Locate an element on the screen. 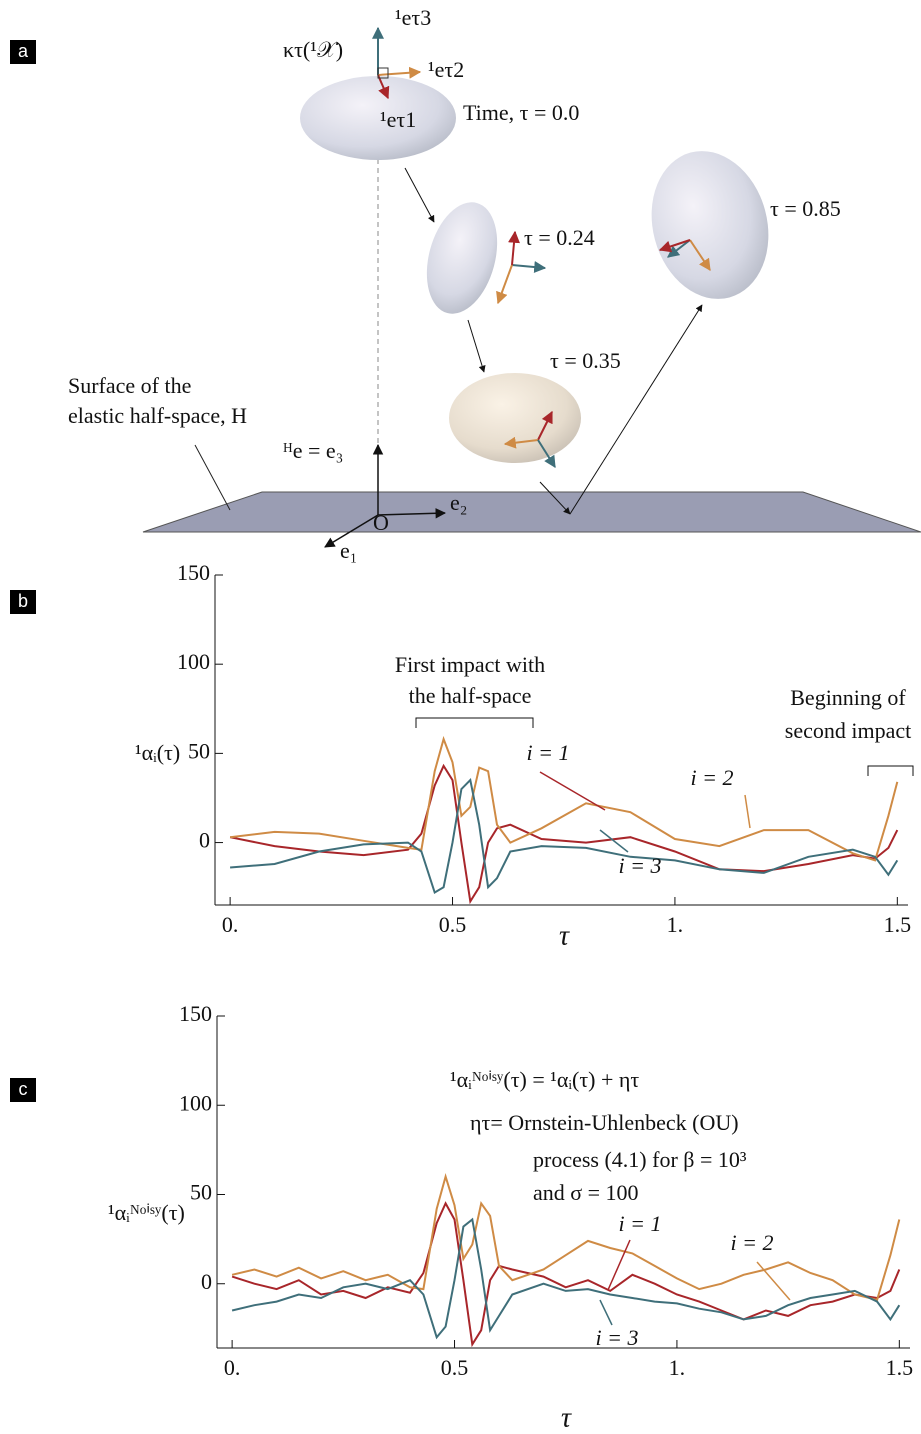  panel-letter: c is located at coordinates (23, 1089).